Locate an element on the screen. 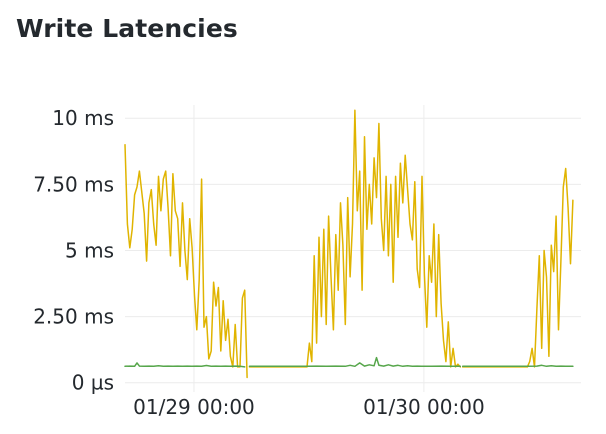 Image resolution: width=606 pixels, height=434 pixels. x-tick-label: 01/30 00:00 is located at coordinates (424, 407).